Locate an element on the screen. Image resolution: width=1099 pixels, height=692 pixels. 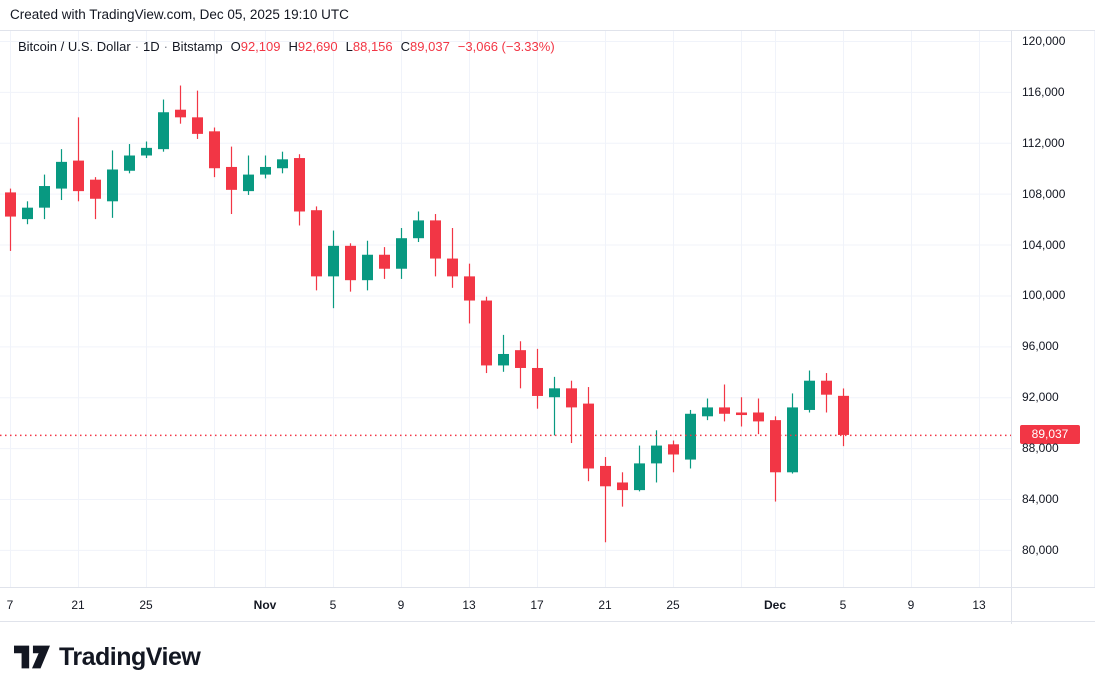
ohlc-value: 92,109 is located at coordinates (260, 46).